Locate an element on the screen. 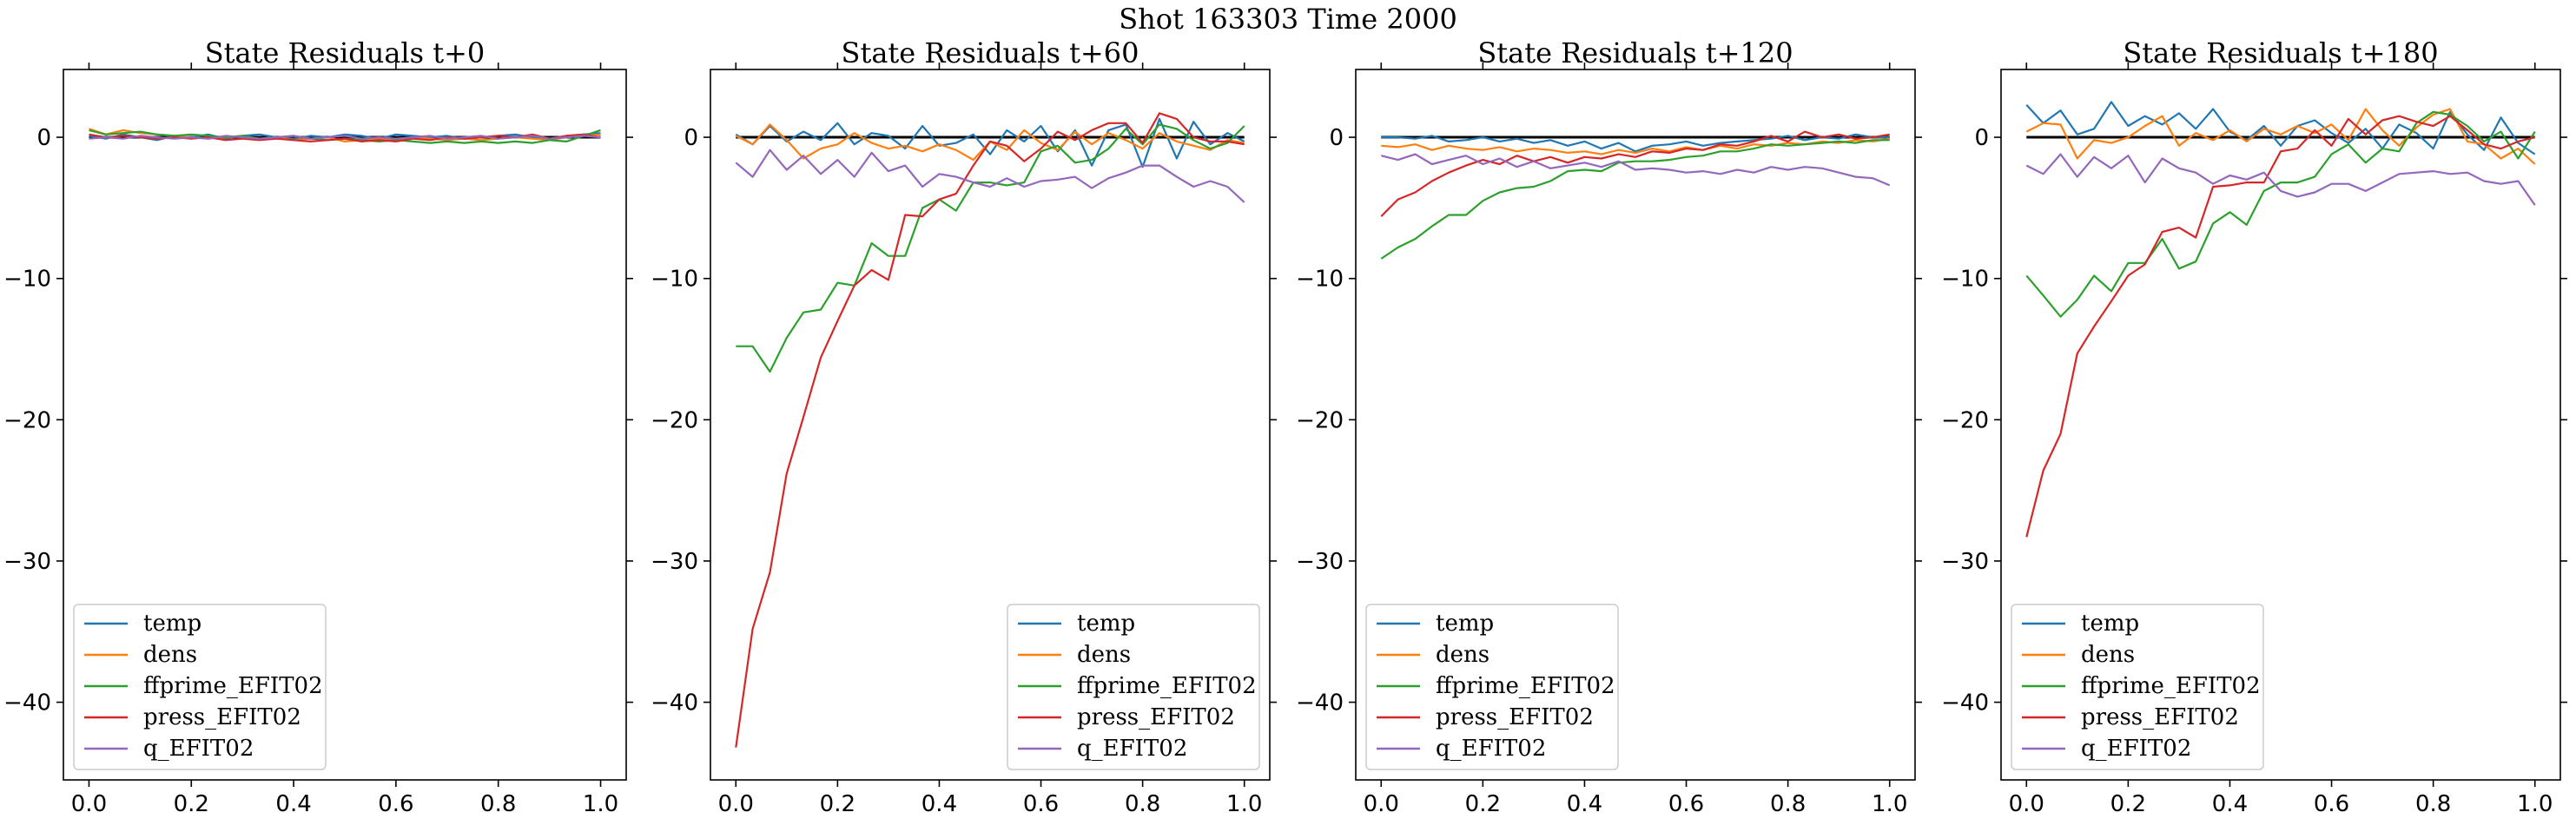 The height and width of the screenshot is (819, 2576). panel-title: State Residuals t+0 is located at coordinates (345, 52).